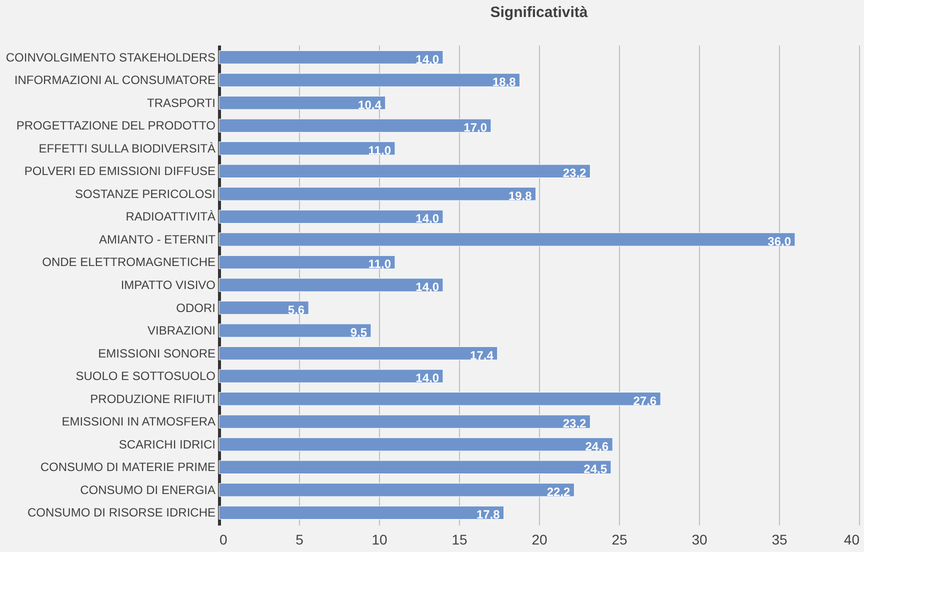  I want to click on y-tick-label: ONDE ELETTROMAGNETICHE, so click(129, 262).